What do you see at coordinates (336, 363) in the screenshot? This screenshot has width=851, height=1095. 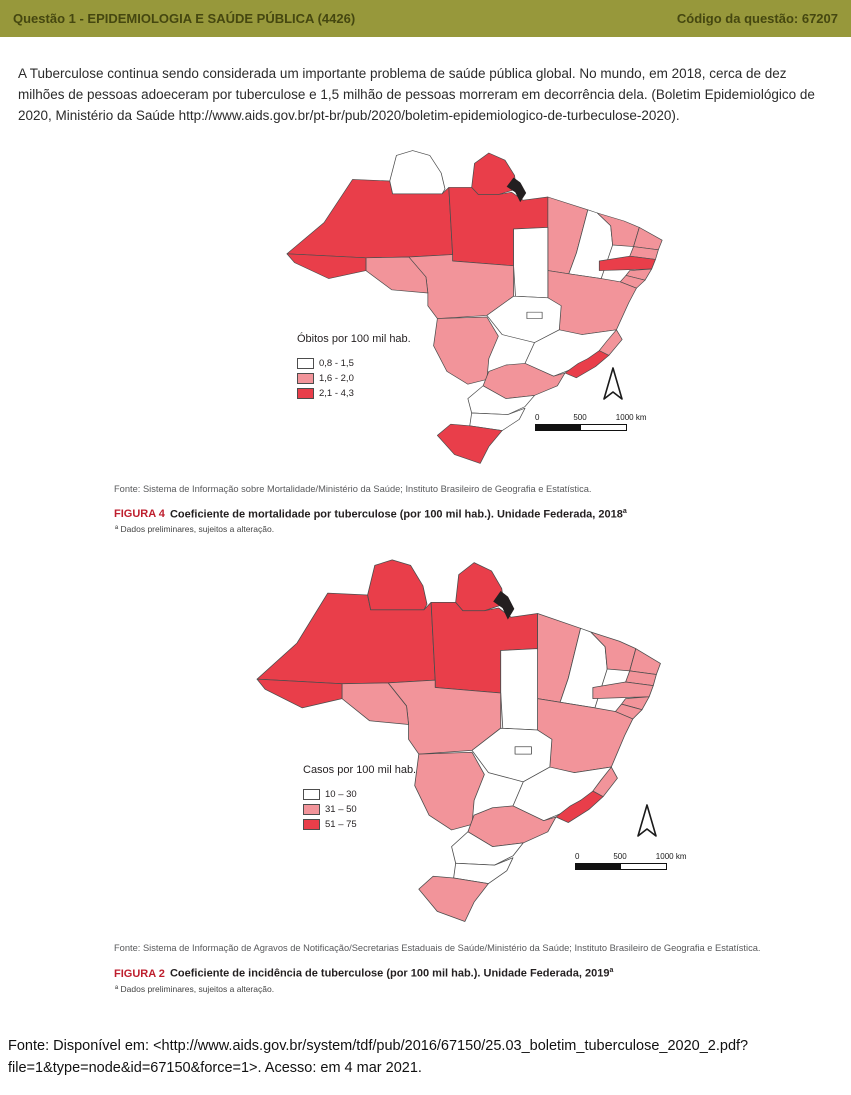 I see `legend-label: 0,8 - 1,5` at bounding box center [336, 363].